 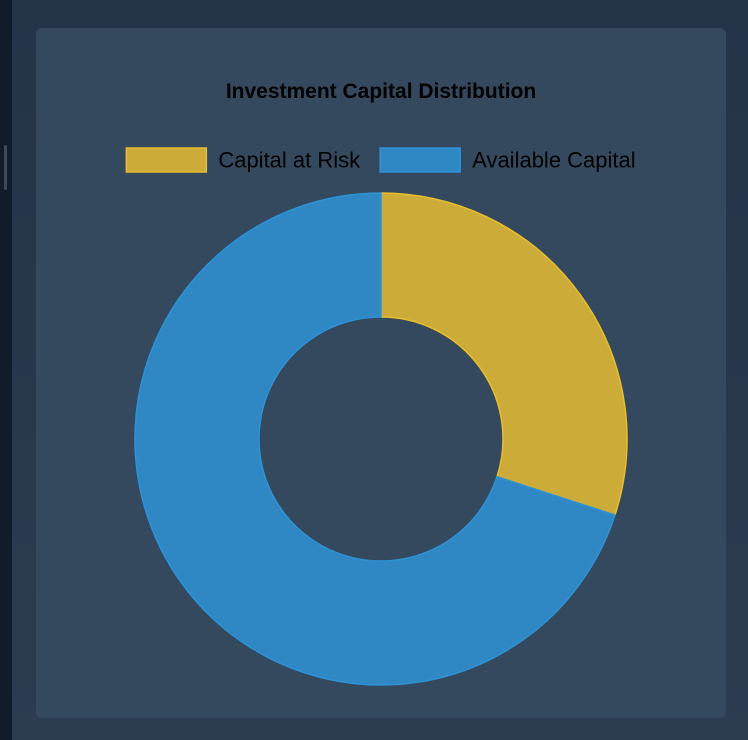 I want to click on side-panel-edge, so click(x=6, y=370).